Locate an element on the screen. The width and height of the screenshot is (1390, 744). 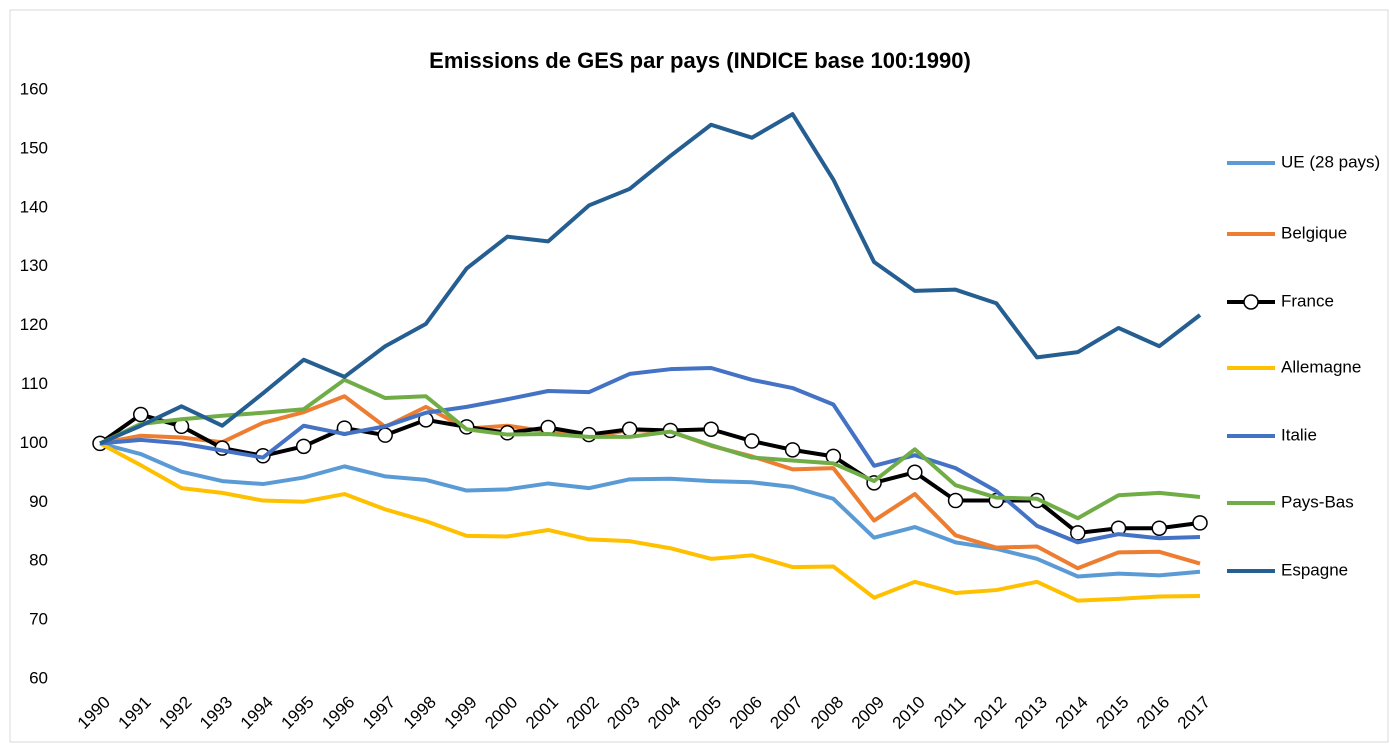
legend-label: France is located at coordinates (1307, 300).